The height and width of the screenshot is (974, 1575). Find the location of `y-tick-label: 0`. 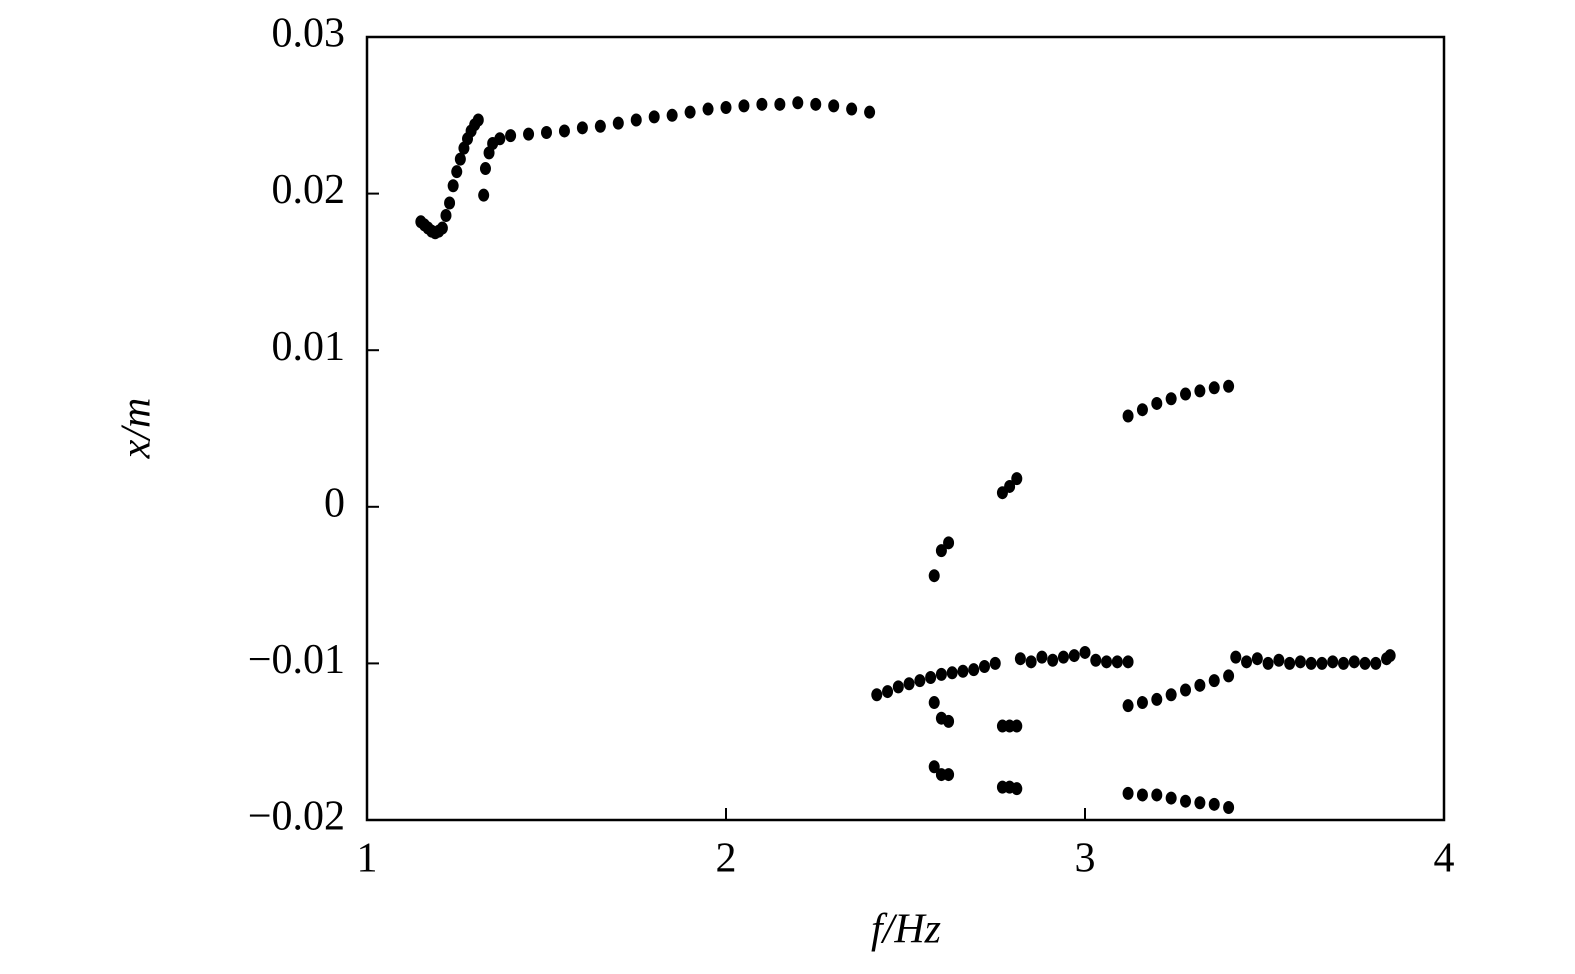

y-tick-label: 0 is located at coordinates (334, 503).